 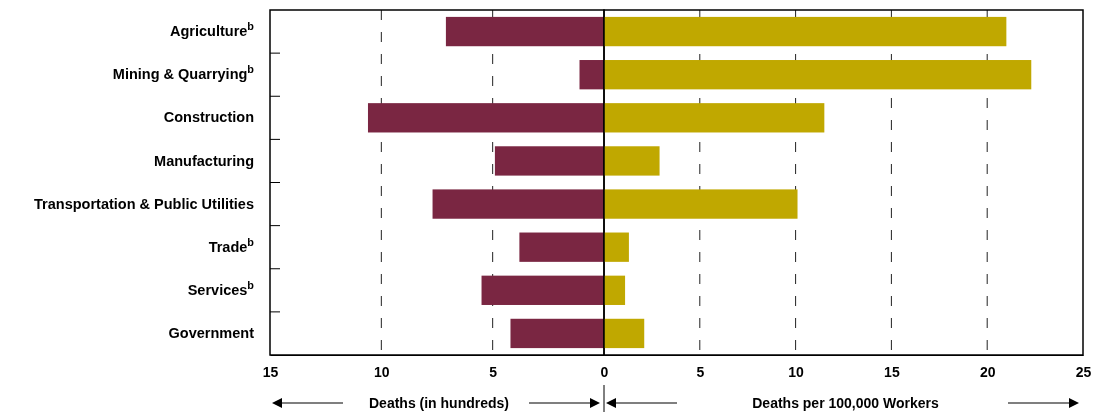 I want to click on x-tick-label: 0, so click(x=604, y=371).